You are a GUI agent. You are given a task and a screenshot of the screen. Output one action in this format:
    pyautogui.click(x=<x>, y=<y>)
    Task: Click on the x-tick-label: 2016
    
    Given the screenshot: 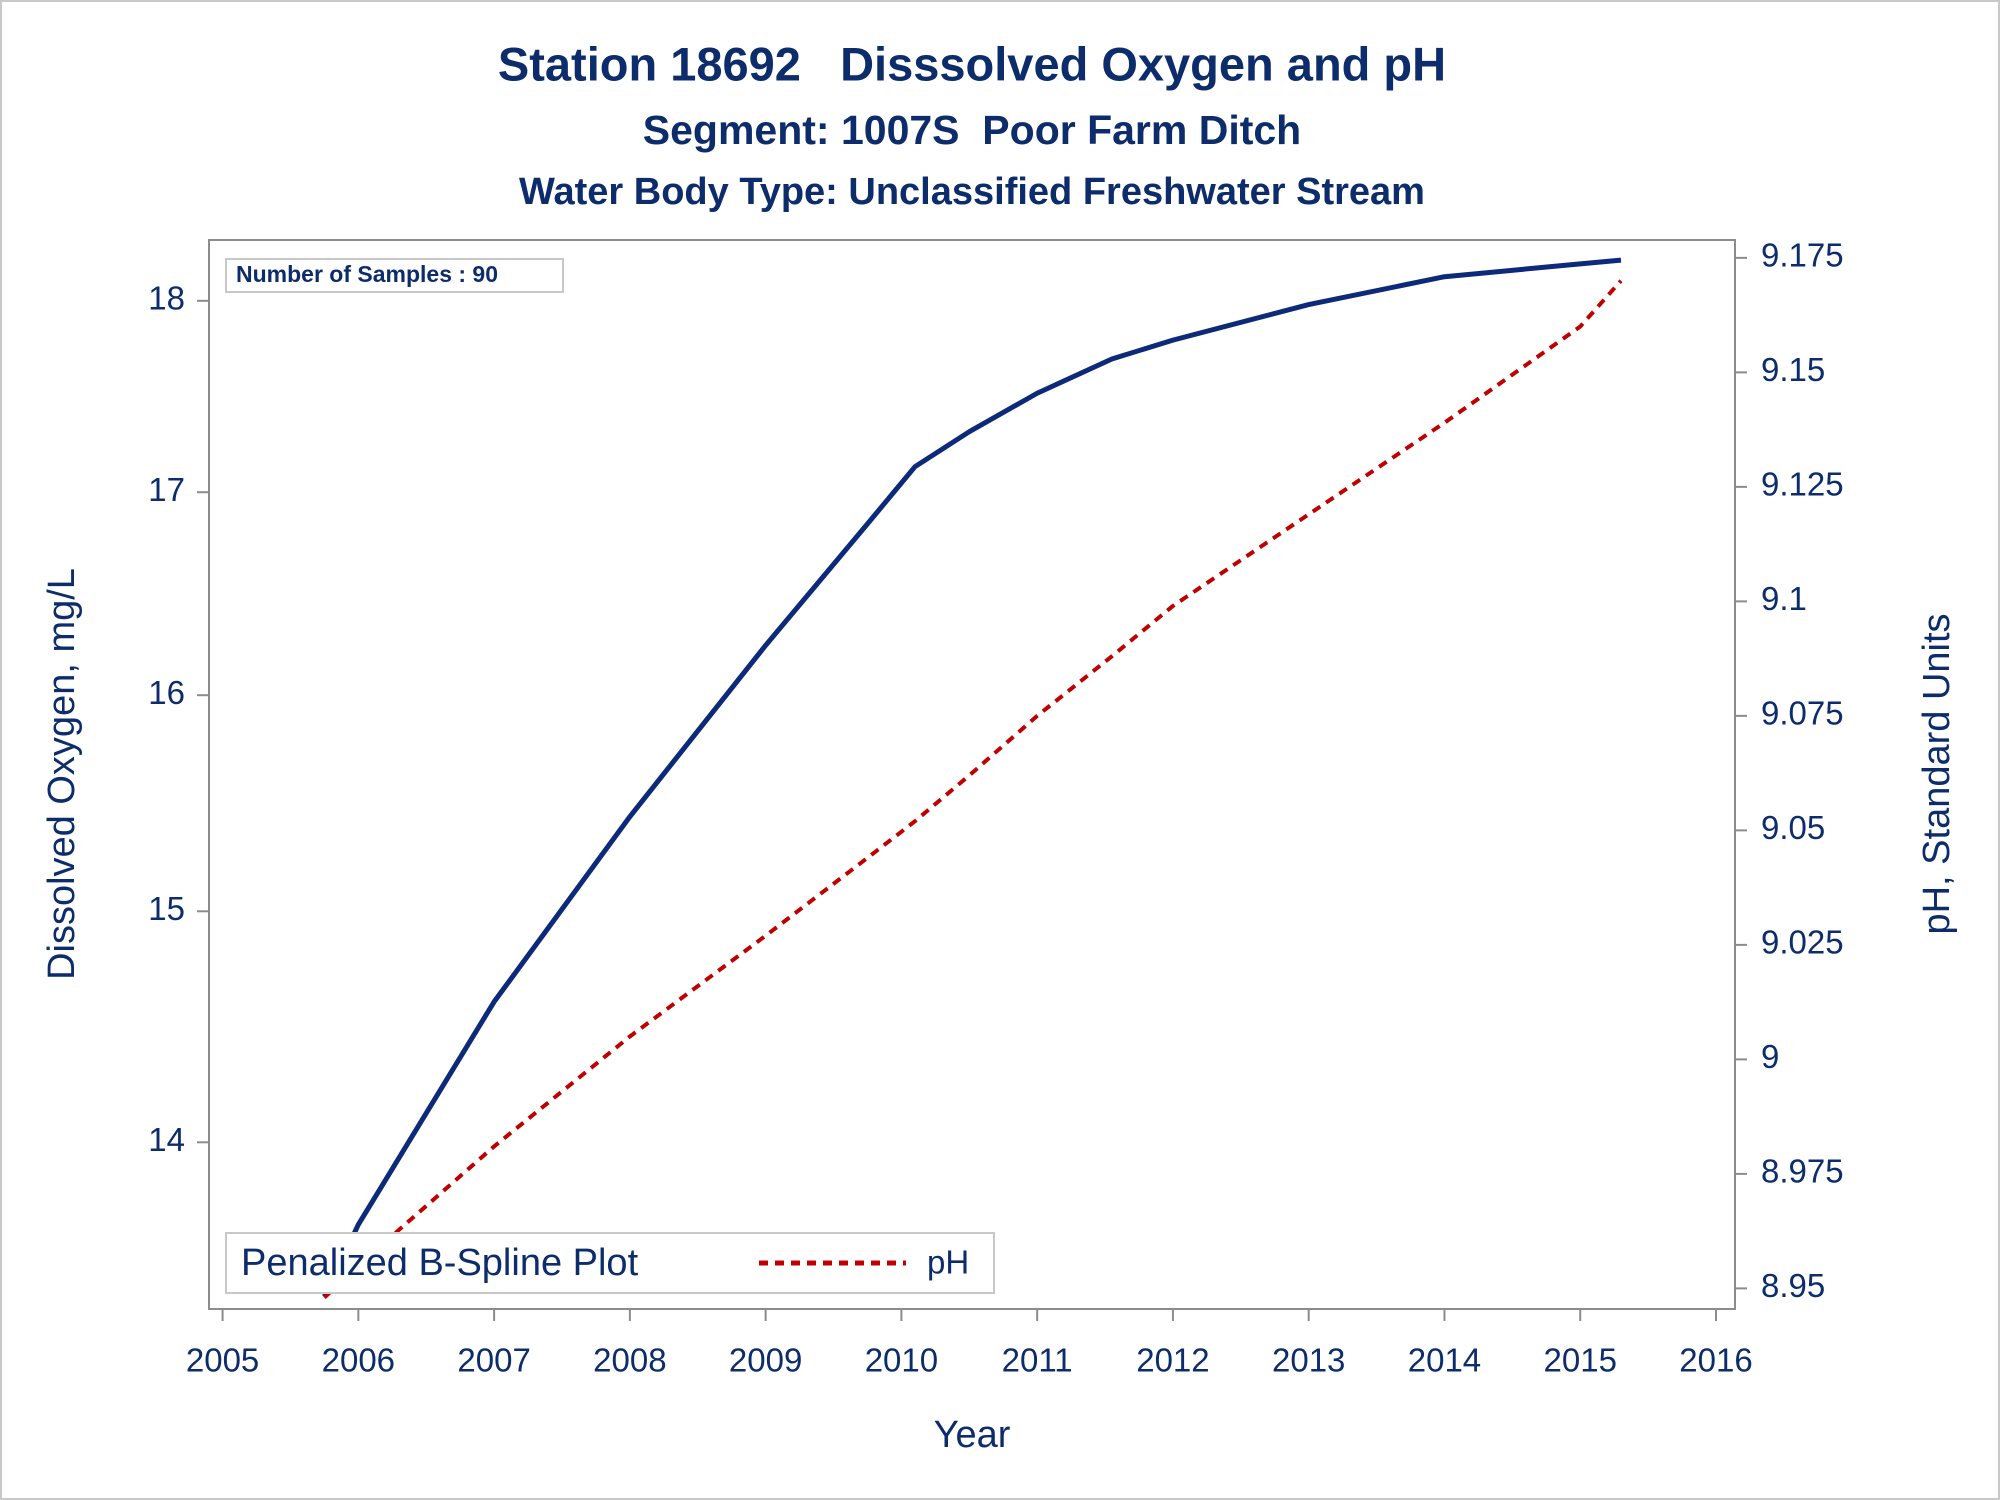 What is the action you would take?
    pyautogui.click(x=1715, y=1360)
    